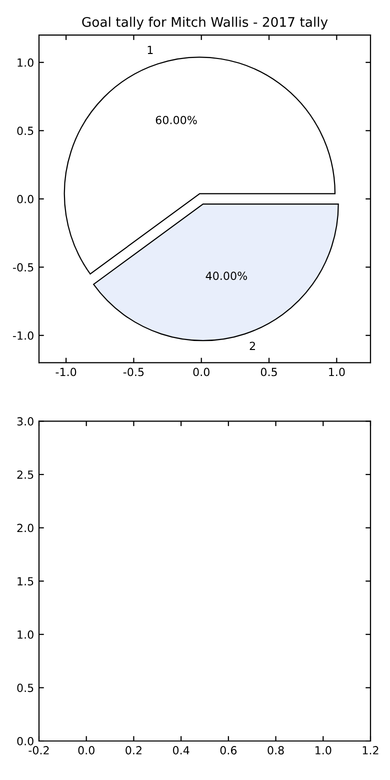 This screenshot has width=390, height=780. Describe the element at coordinates (25, 421) in the screenshot. I see `y-tick-label: 3.0` at that location.